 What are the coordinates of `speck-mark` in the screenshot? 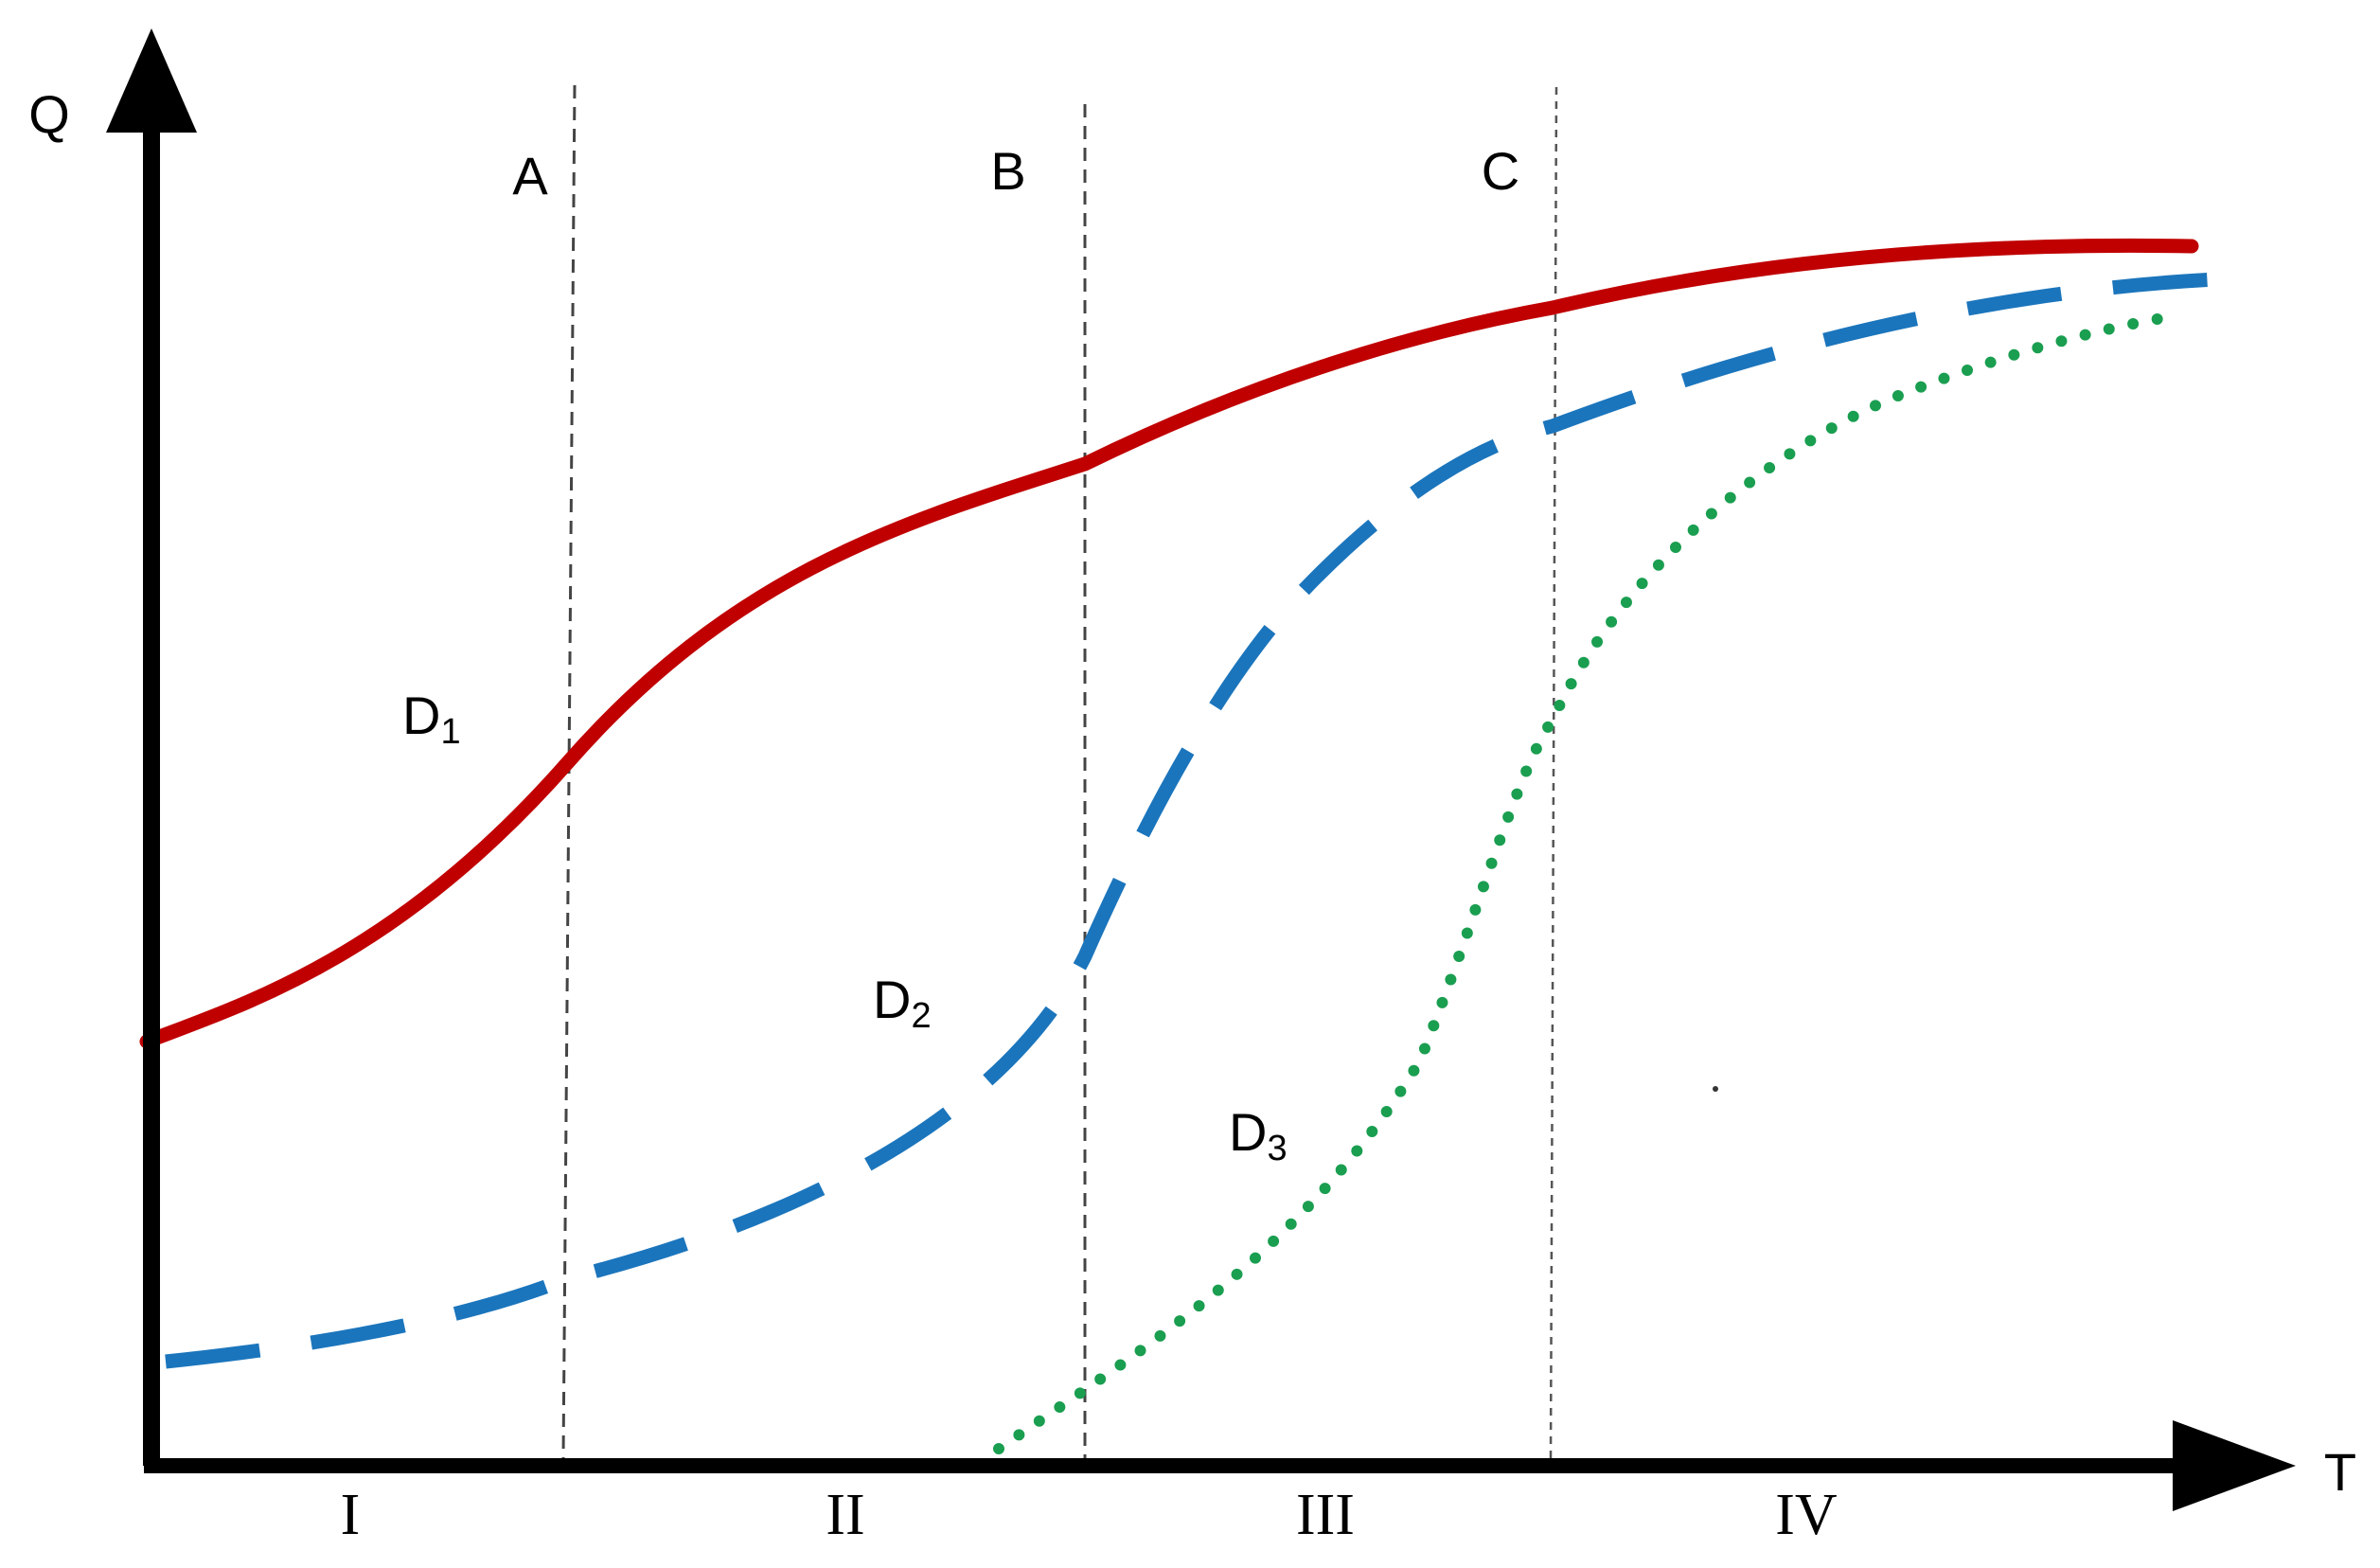 It's located at (1715, 1089).